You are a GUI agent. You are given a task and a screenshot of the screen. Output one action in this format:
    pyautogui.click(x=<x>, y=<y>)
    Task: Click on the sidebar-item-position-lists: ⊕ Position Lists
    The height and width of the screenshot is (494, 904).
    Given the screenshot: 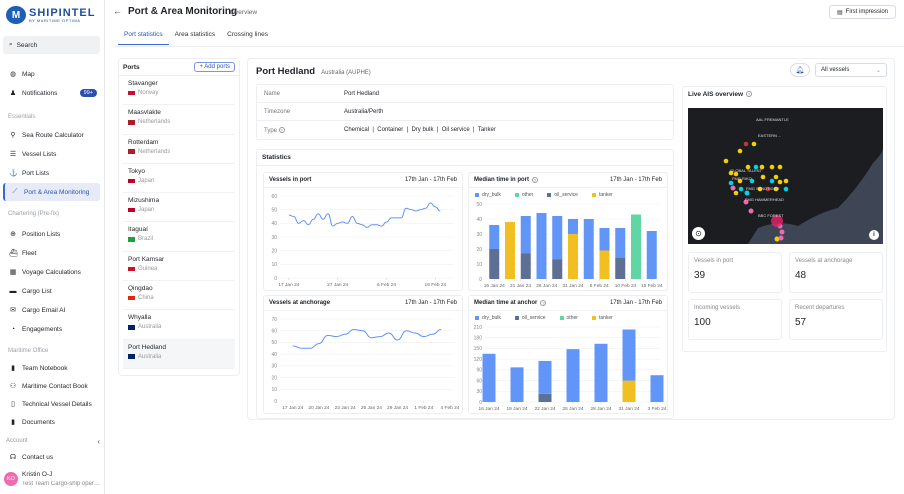 What is the action you would take?
    pyautogui.click(x=51, y=234)
    